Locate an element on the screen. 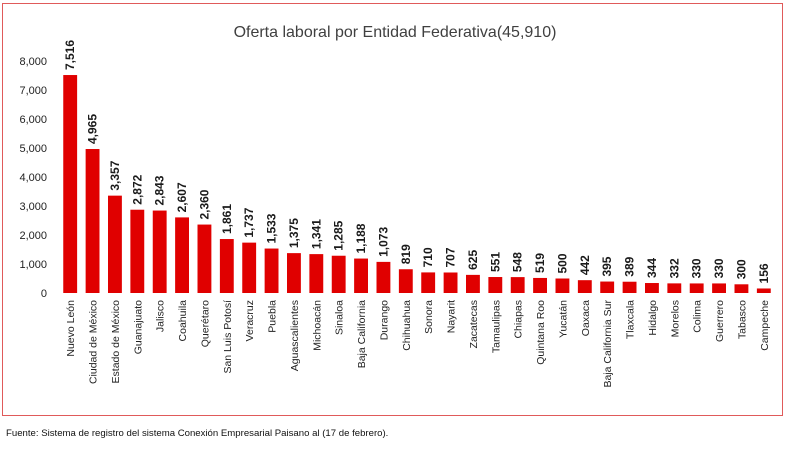  y-tick-label: 2,000 is located at coordinates (33, 236).